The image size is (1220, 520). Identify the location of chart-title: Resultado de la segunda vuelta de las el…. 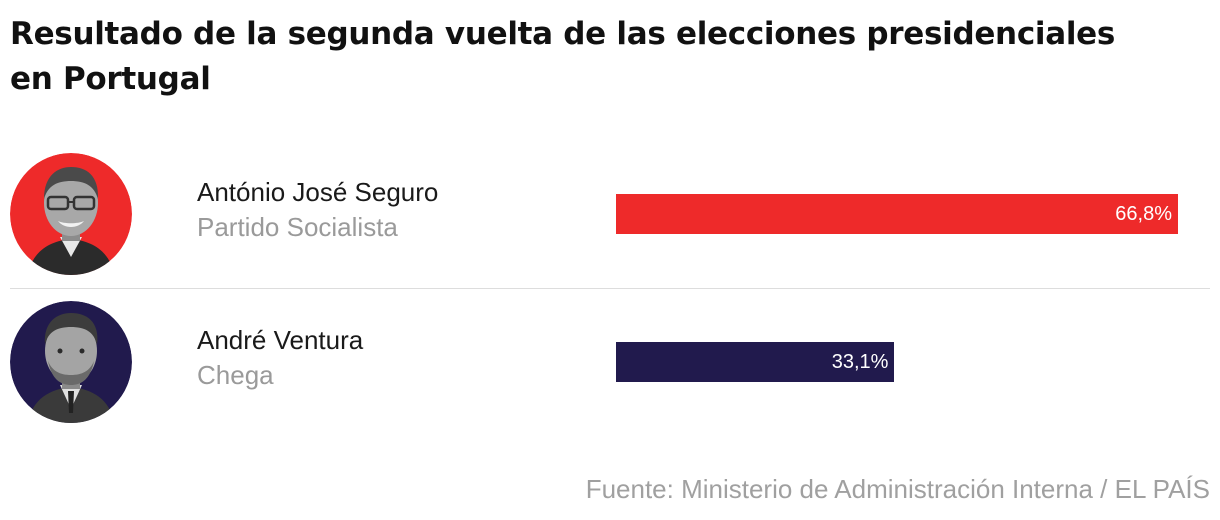
(563, 56).